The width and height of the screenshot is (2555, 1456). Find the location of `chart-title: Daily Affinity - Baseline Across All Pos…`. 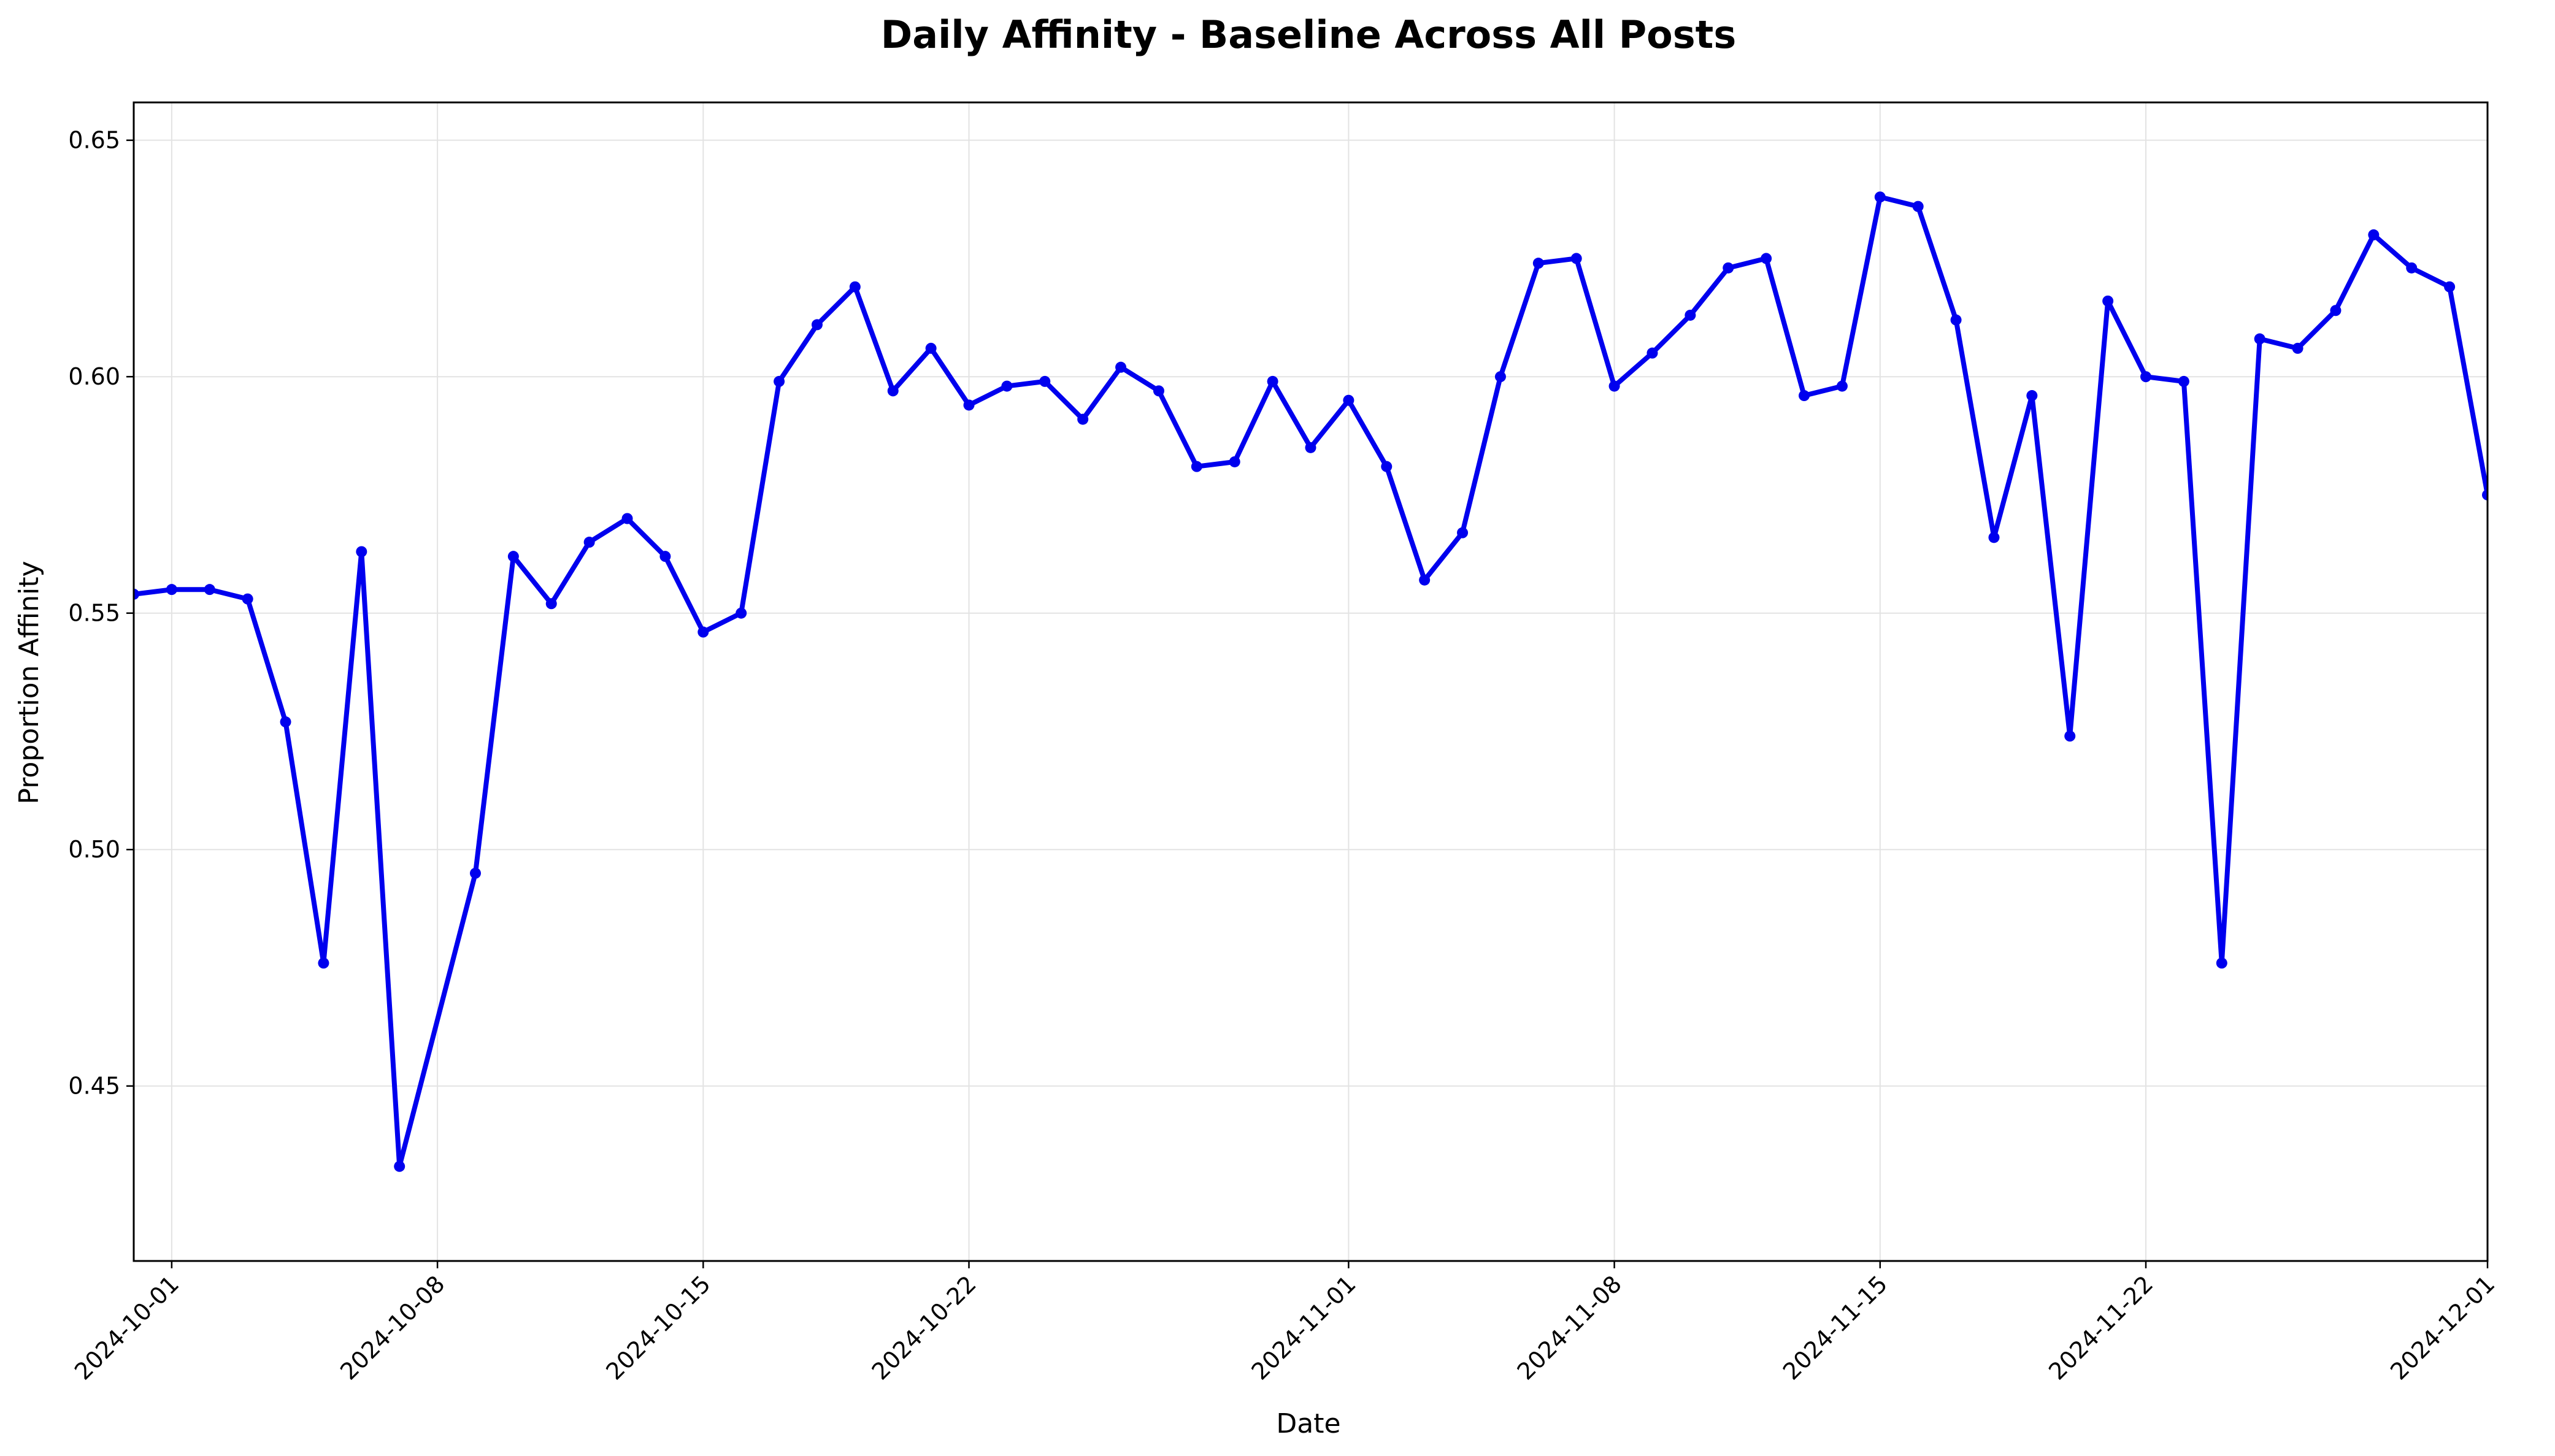

chart-title: Daily Affinity - Baseline Across All Pos… is located at coordinates (1308, 34).